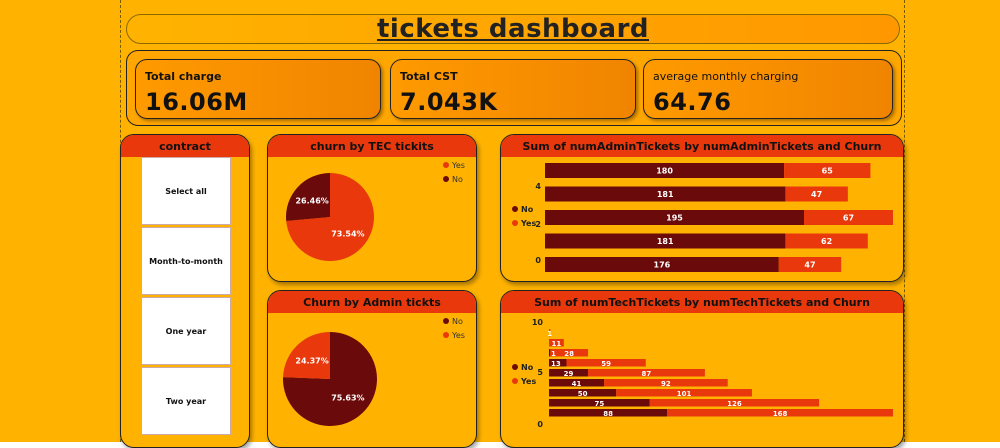 The height and width of the screenshot is (448, 1000). I want to click on pie-data-label: 24.37%, so click(311, 360).